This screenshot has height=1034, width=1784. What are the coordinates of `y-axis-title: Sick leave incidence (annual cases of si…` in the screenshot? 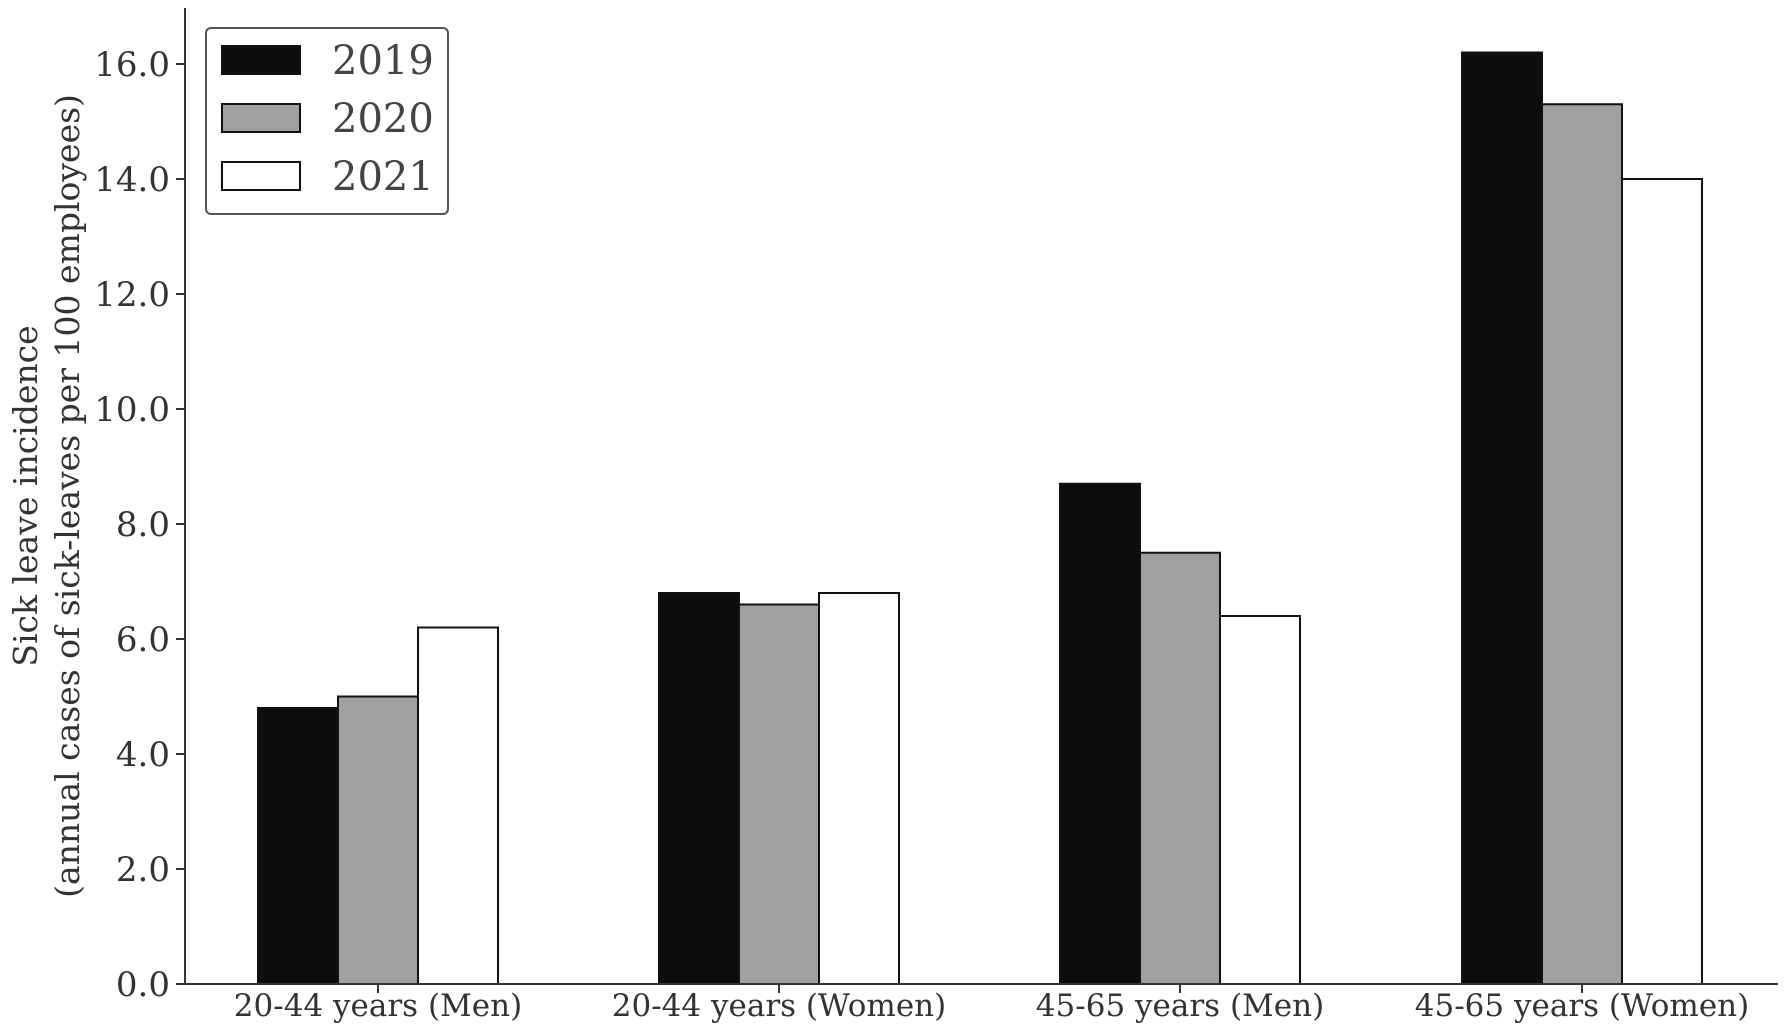 It's located at (46, 496).